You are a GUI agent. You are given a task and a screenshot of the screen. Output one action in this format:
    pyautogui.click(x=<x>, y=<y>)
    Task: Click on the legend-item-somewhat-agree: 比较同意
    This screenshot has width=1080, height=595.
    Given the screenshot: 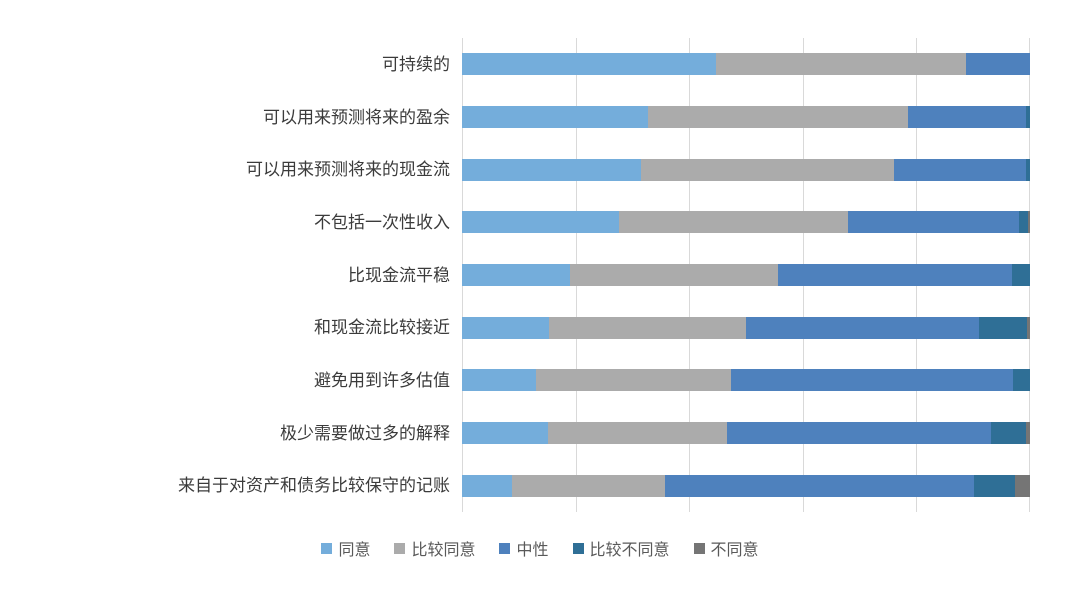 What is the action you would take?
    pyautogui.click(x=434, y=548)
    